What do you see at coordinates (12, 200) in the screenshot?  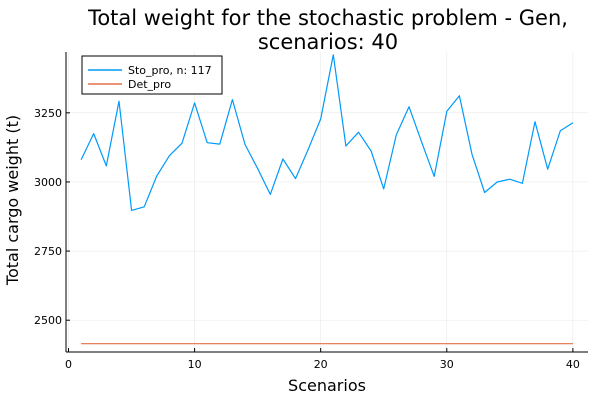 I see `y-axis-label: Total cargo weight (t)` at bounding box center [12, 200].